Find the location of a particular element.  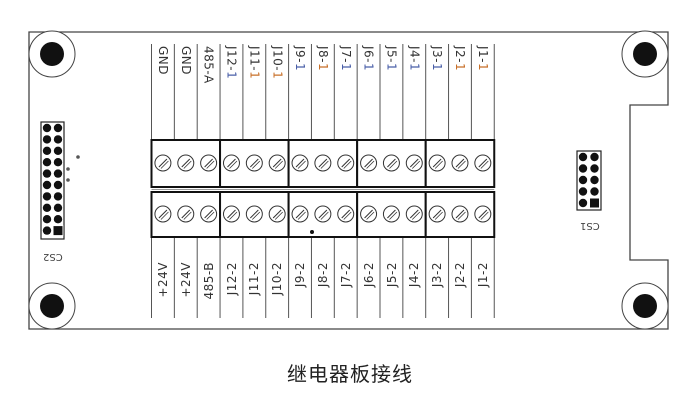

terminal-label-top: J3-1 is located at coordinates (437, 58).